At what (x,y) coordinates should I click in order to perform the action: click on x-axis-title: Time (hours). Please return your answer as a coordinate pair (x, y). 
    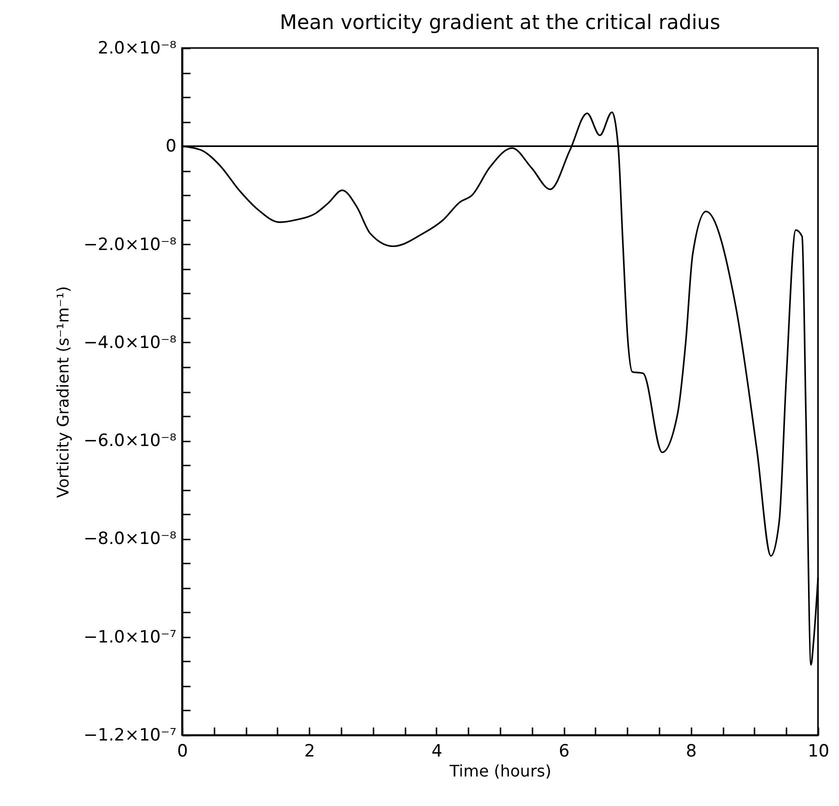
    Looking at the image, I should click on (500, 771).